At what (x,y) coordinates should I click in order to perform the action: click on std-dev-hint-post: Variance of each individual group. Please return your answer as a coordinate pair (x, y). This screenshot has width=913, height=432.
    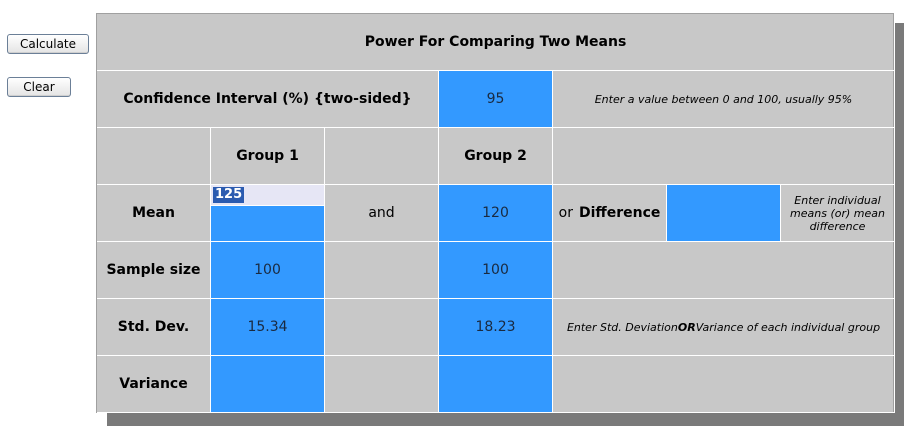
    Looking at the image, I should click on (788, 327).